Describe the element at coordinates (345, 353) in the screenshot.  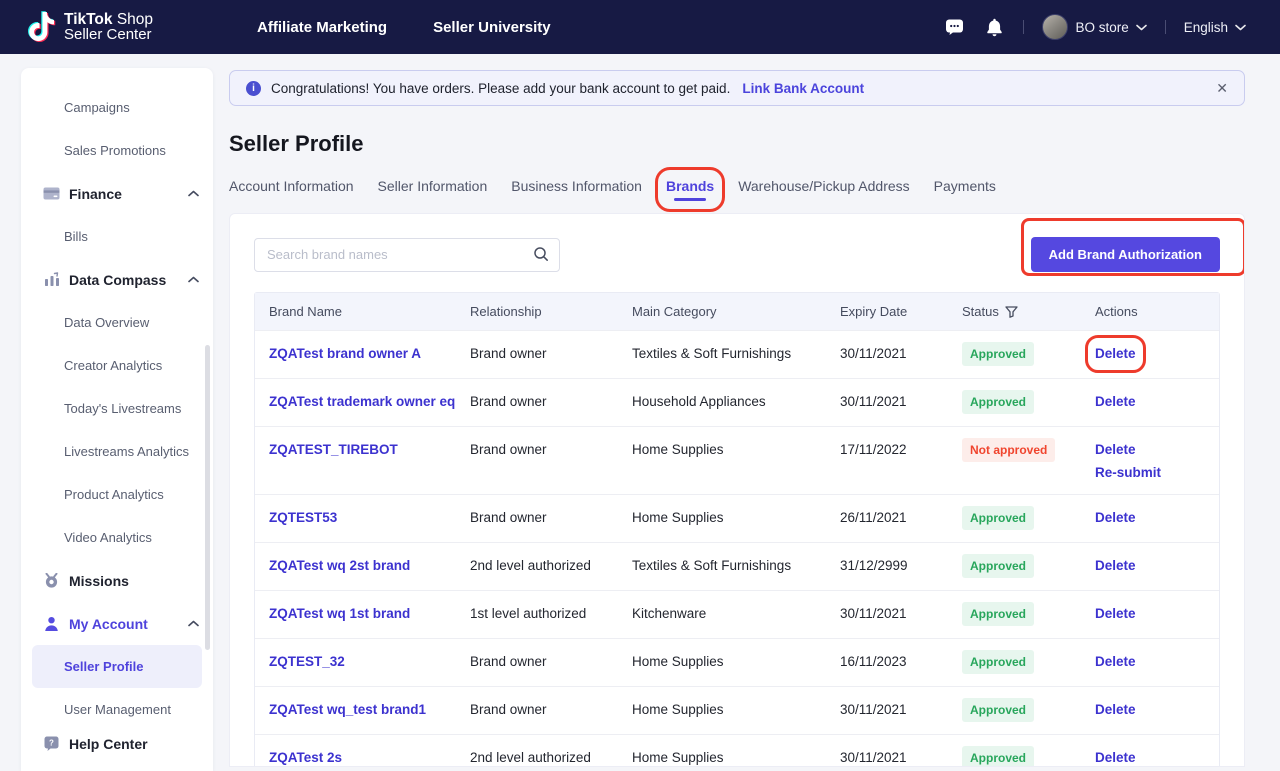
I see `brand-name-link: ZQATest brand owner A` at that location.